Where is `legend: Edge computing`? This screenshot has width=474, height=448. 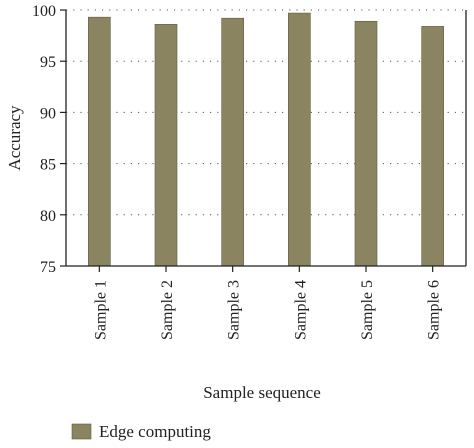
legend: Edge computing is located at coordinates (141, 431).